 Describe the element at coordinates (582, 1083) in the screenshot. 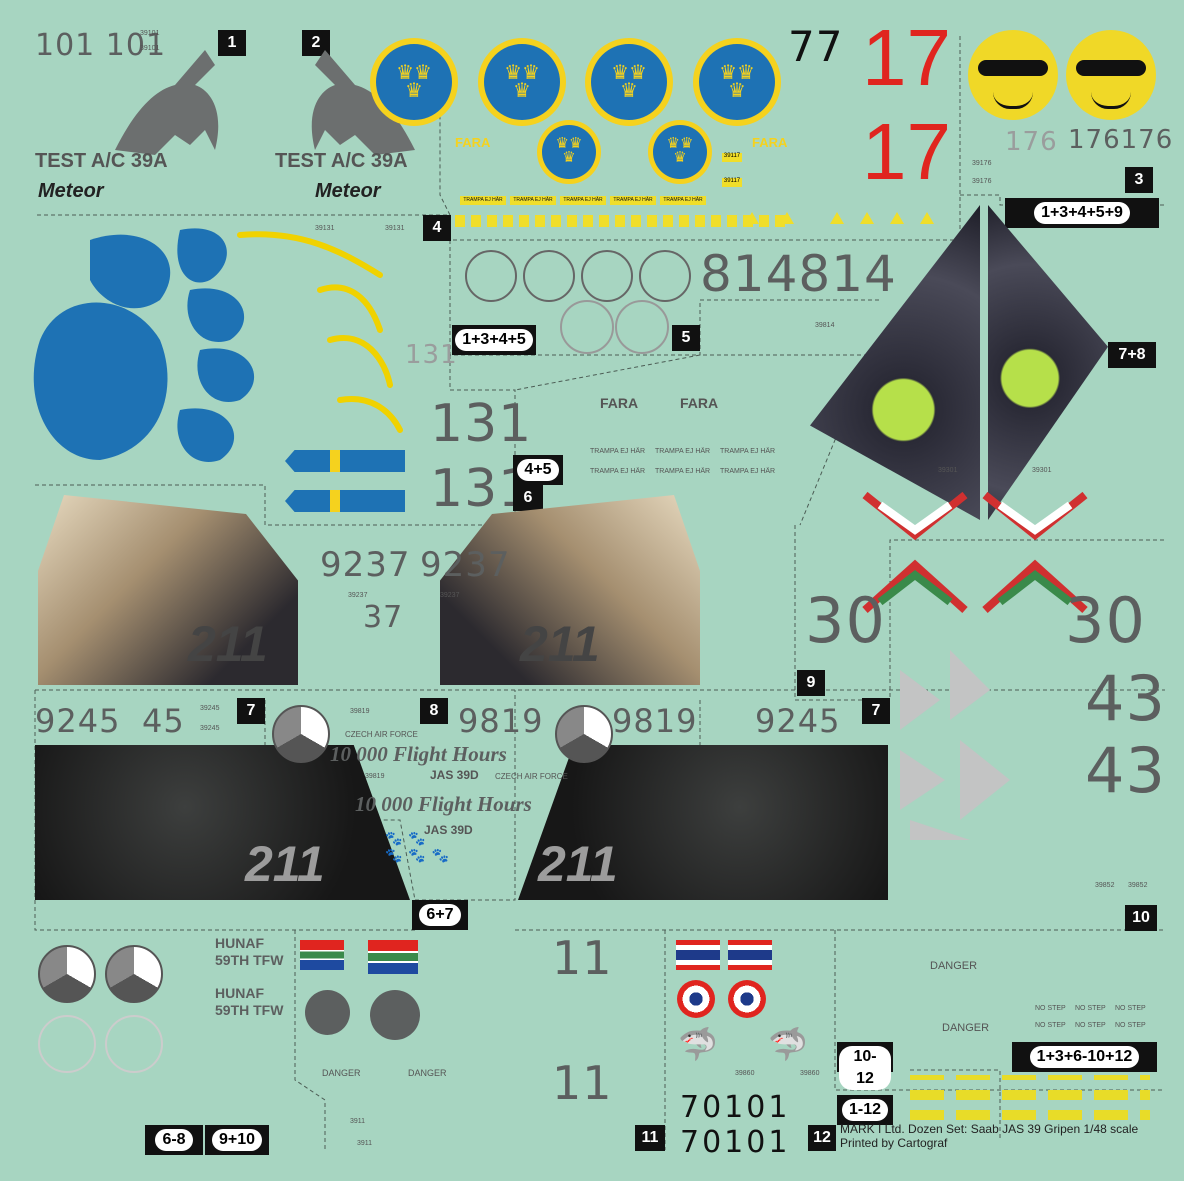

I see `number-11-b: 11` at that location.